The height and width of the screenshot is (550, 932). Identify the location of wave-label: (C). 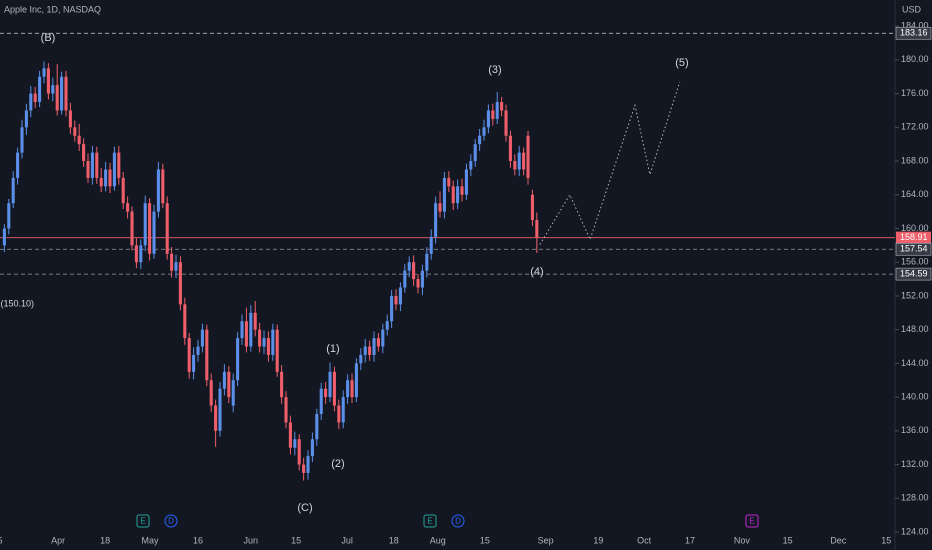
(304, 508).